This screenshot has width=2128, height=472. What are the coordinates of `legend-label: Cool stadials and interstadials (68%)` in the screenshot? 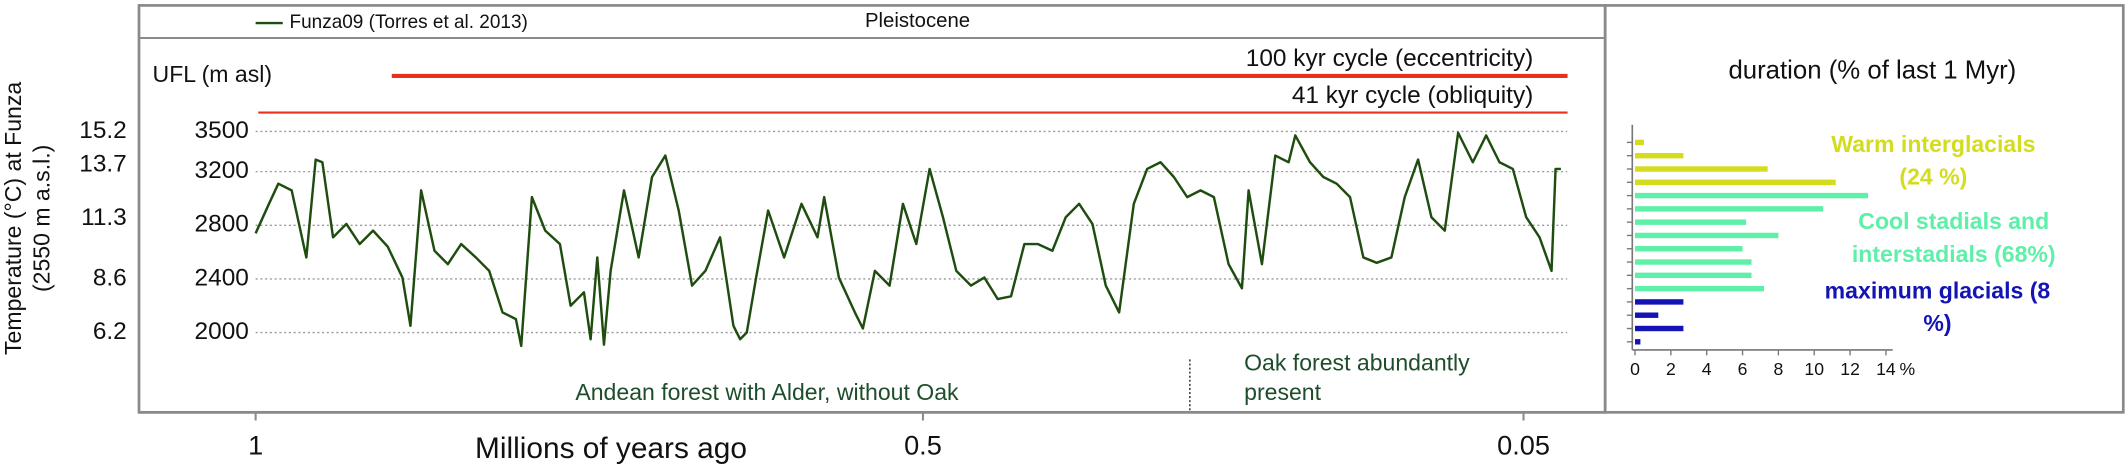 It's located at (1953, 238).